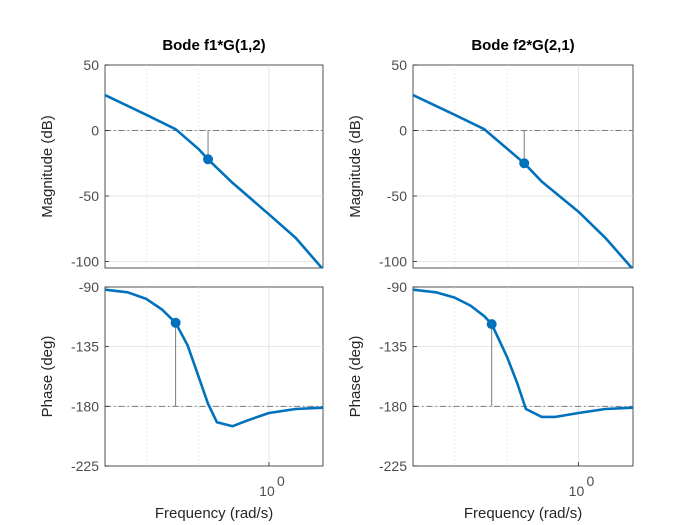 The width and height of the screenshot is (700, 525). Describe the element at coordinates (213, 45) in the screenshot. I see `chart-title: Bode f1*G(1,2)` at that location.